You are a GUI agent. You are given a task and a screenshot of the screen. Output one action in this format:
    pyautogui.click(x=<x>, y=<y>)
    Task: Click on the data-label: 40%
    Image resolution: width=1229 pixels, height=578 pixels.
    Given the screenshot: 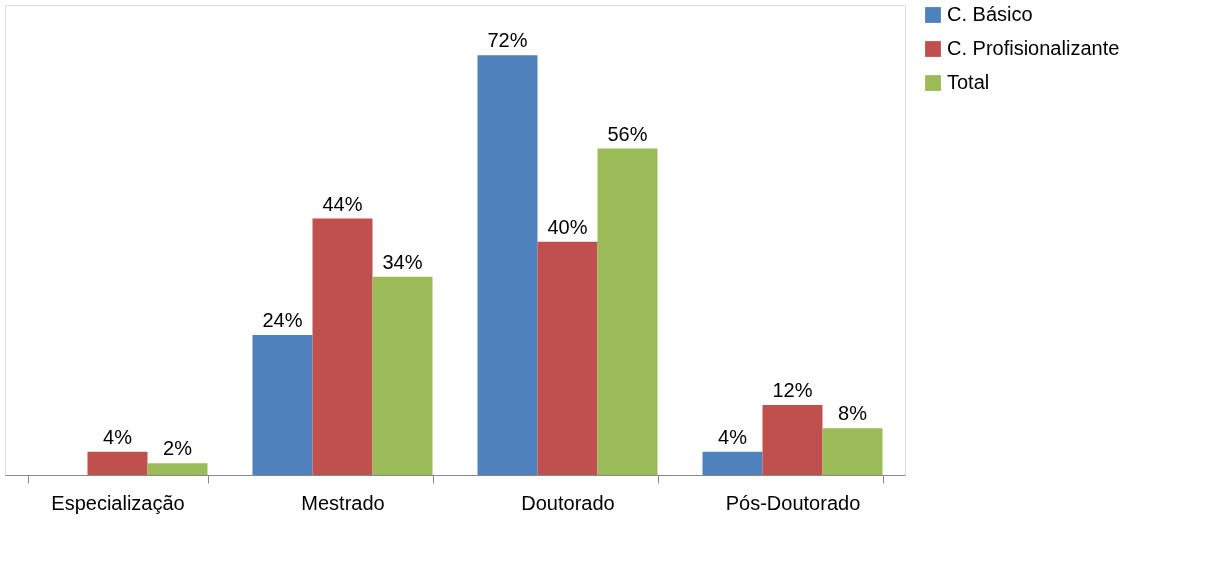 What is the action you would take?
    pyautogui.click(x=567, y=226)
    